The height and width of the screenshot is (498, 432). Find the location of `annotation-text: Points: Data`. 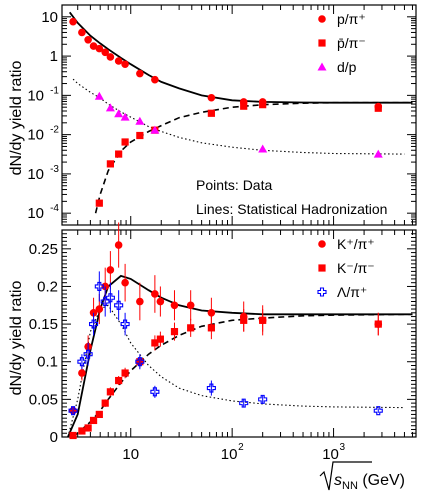

annotation-text: Points: Data is located at coordinates (234, 185).